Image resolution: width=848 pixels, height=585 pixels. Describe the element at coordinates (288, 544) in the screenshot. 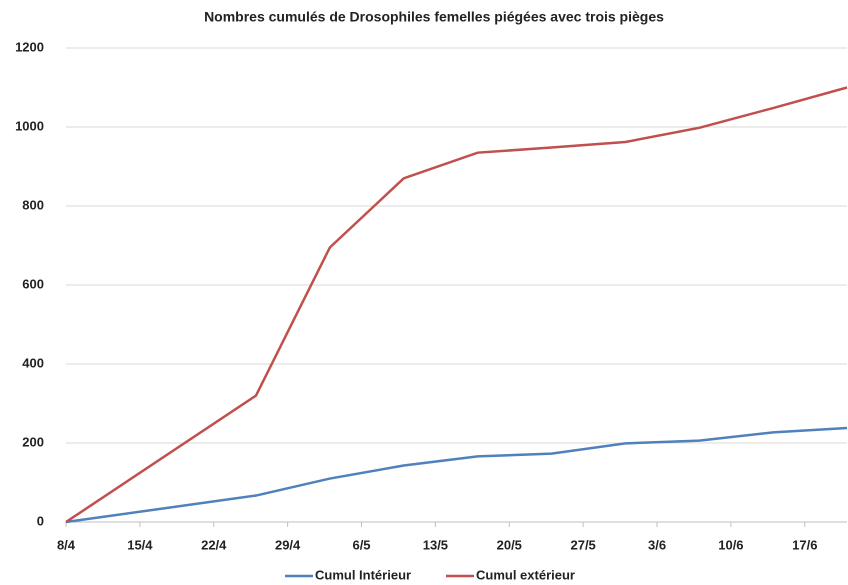

I see `x-tick-label: 29/4` at that location.